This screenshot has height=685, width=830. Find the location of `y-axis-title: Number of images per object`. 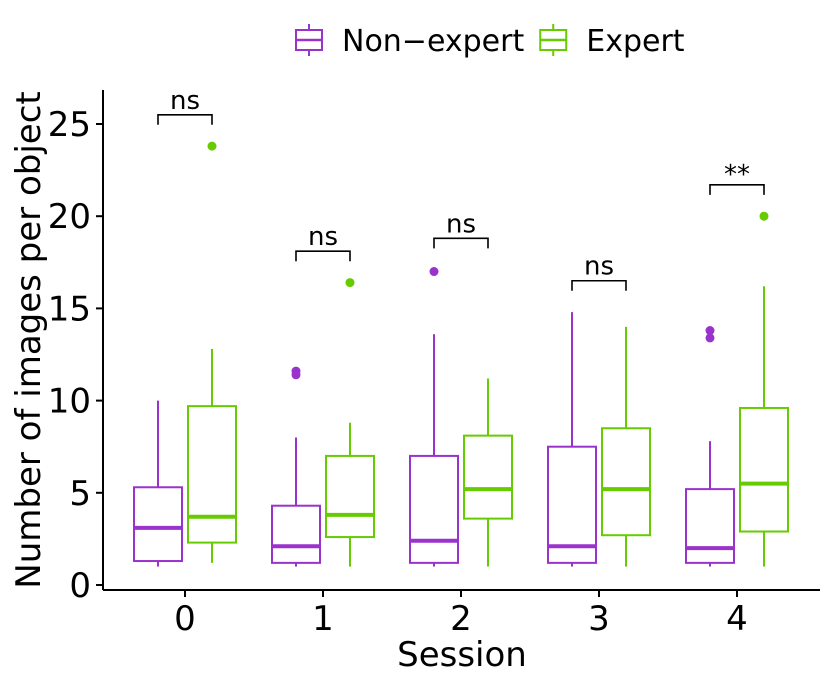

y-axis-title: Number of images per object is located at coordinates (29, 339).